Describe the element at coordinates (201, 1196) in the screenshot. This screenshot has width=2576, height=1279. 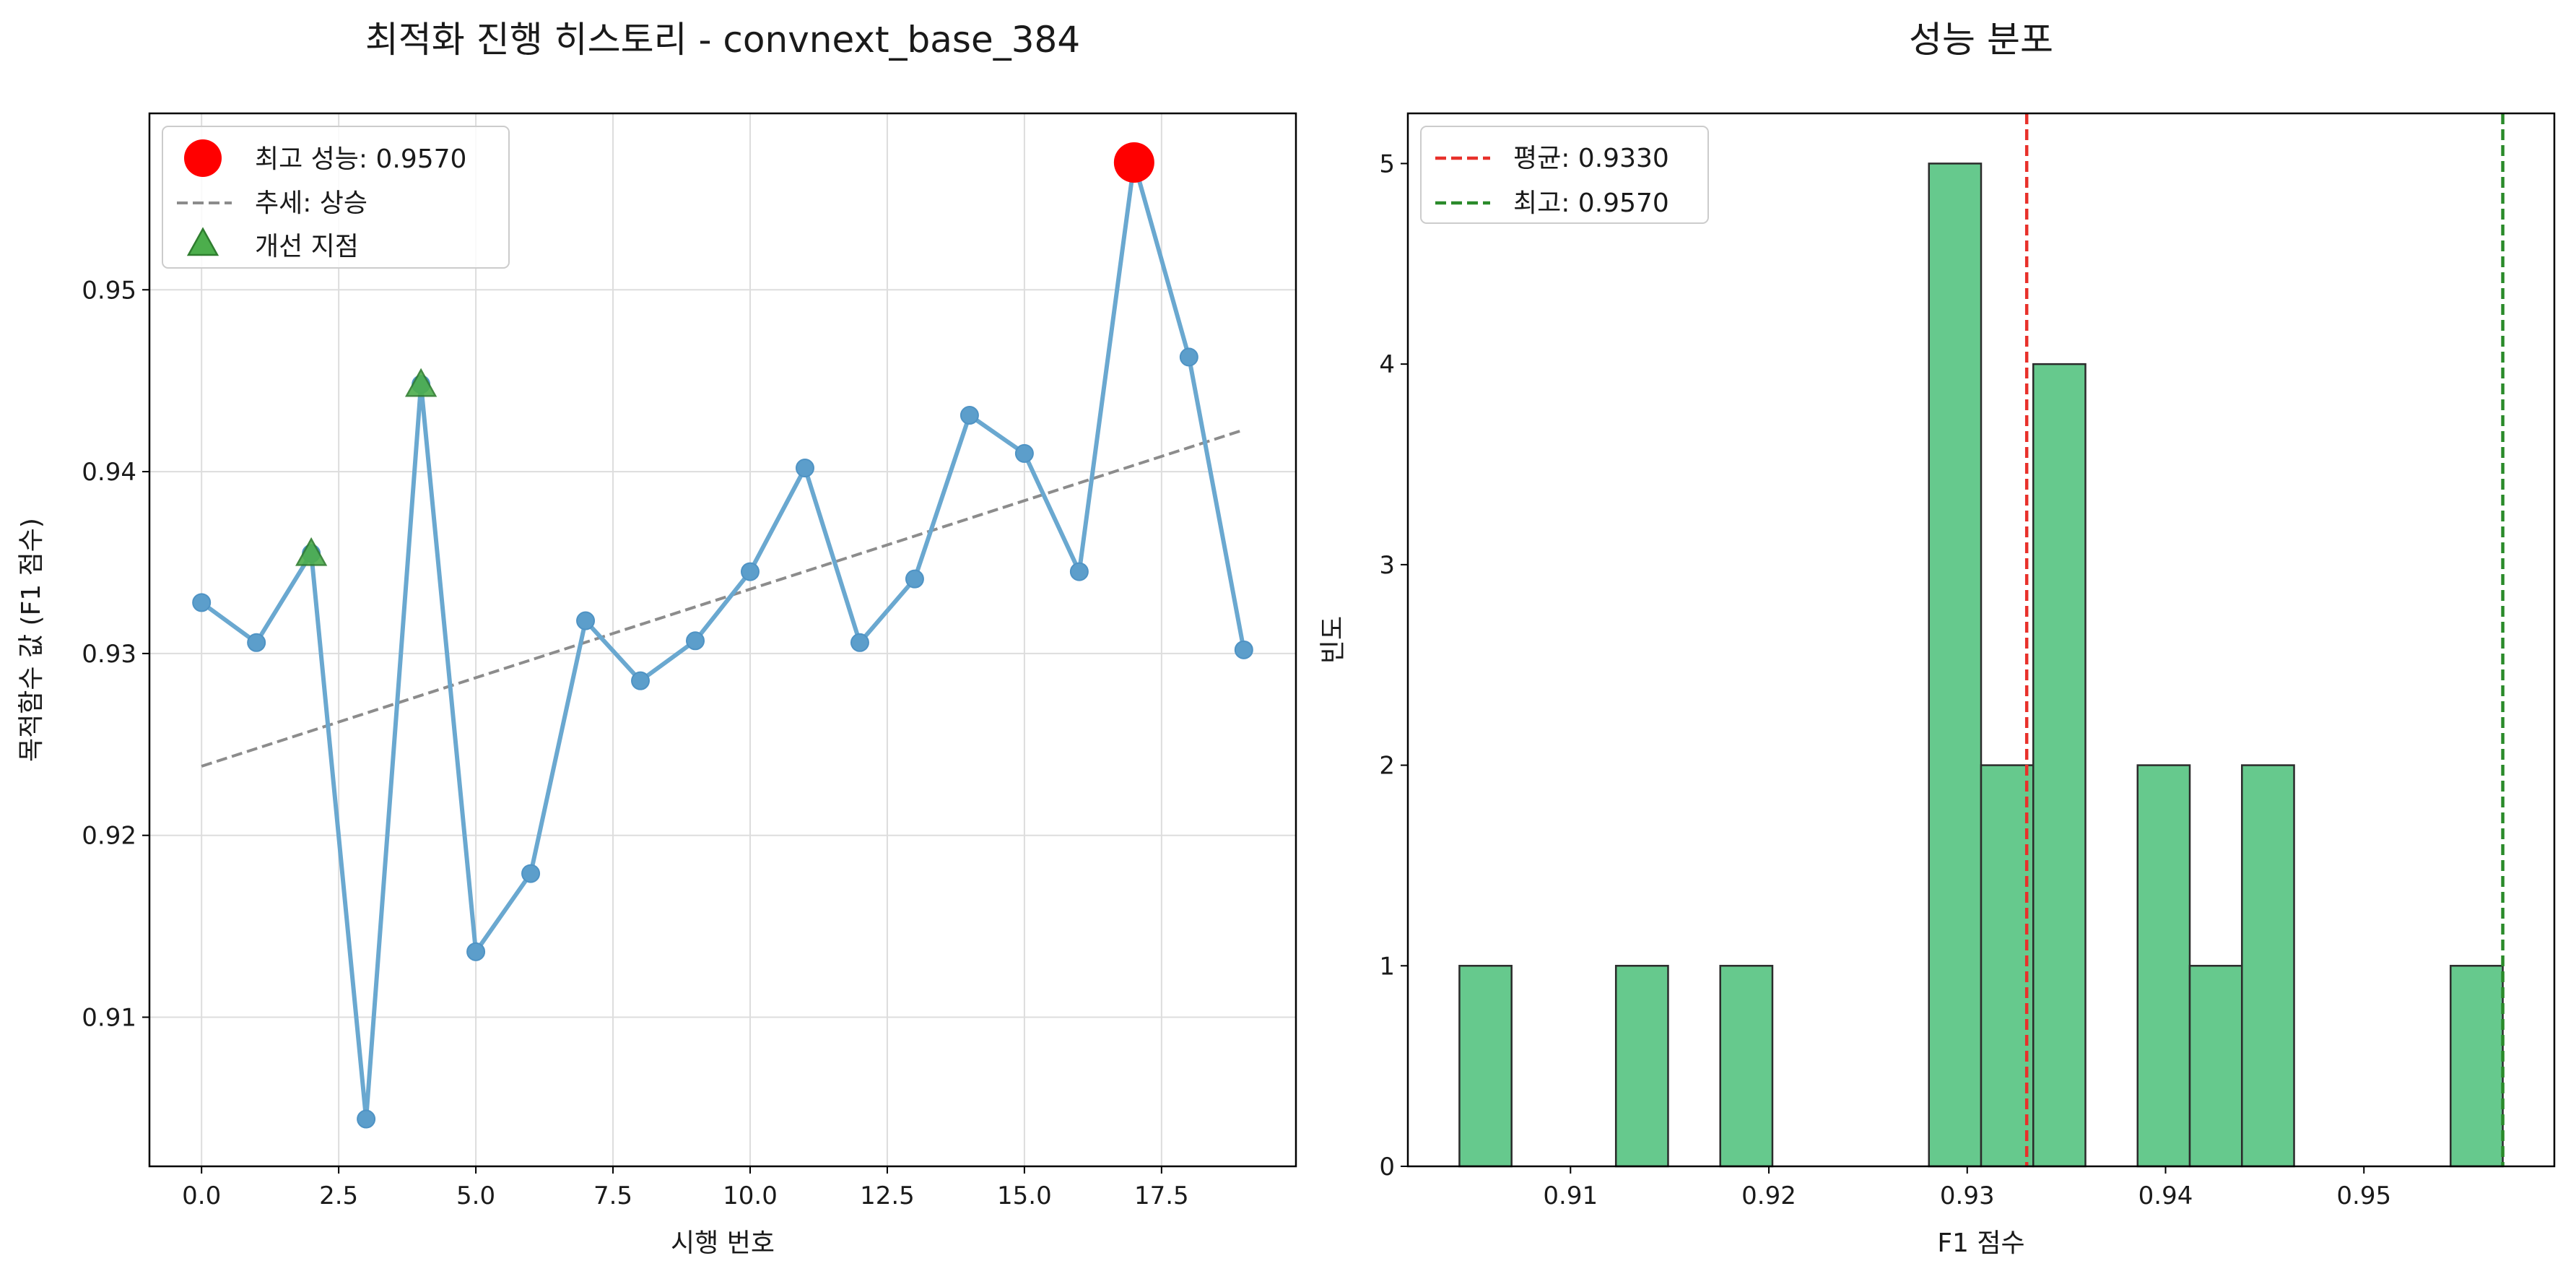
I see `x-tick-label: 0.0` at that location.